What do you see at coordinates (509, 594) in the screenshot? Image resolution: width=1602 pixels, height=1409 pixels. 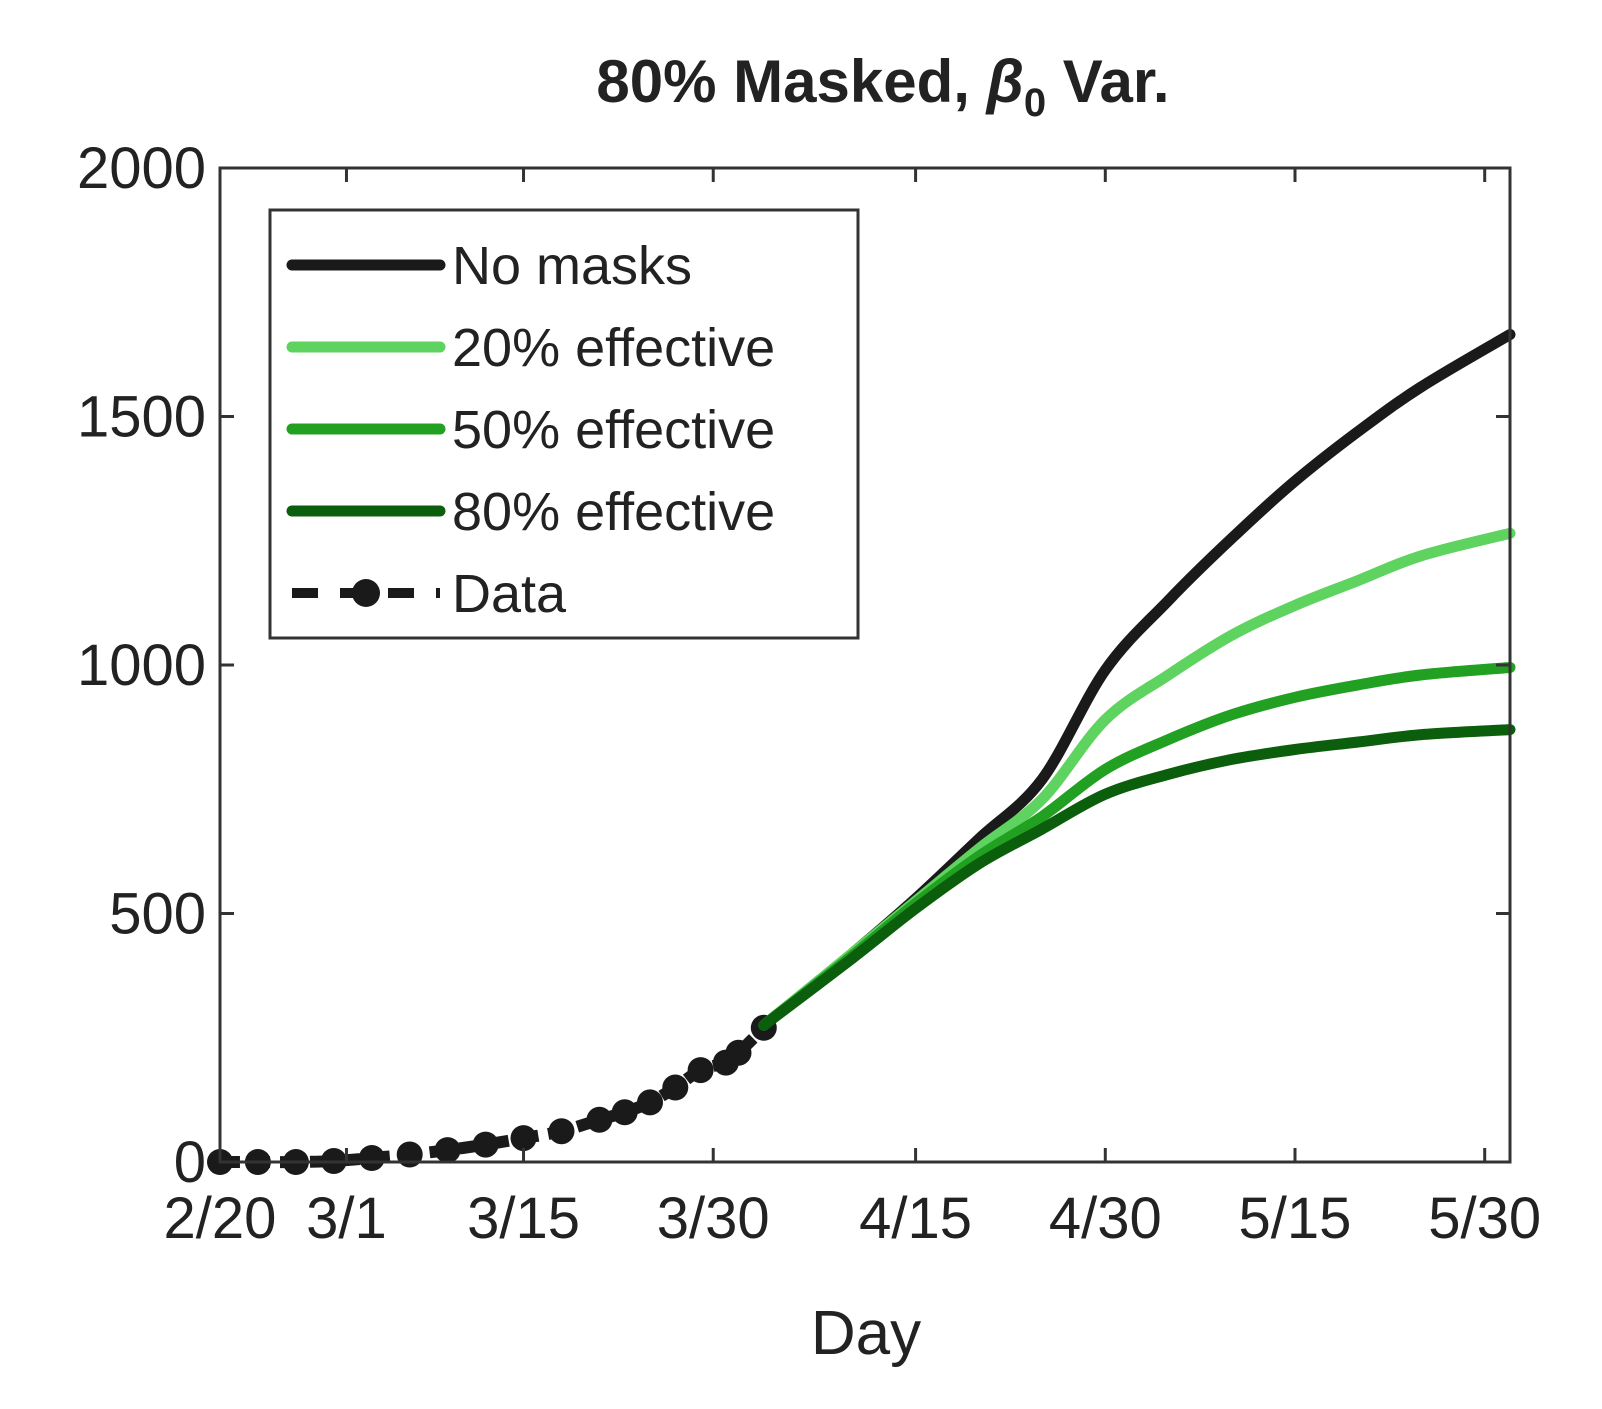 I see `legend-label: Data` at bounding box center [509, 594].